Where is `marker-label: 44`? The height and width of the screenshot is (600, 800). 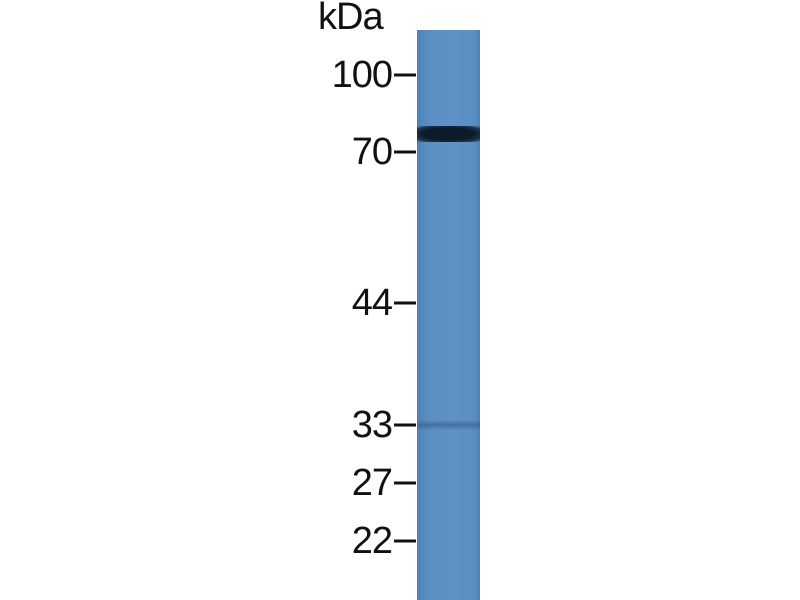 marker-label: 44 is located at coordinates (372, 303).